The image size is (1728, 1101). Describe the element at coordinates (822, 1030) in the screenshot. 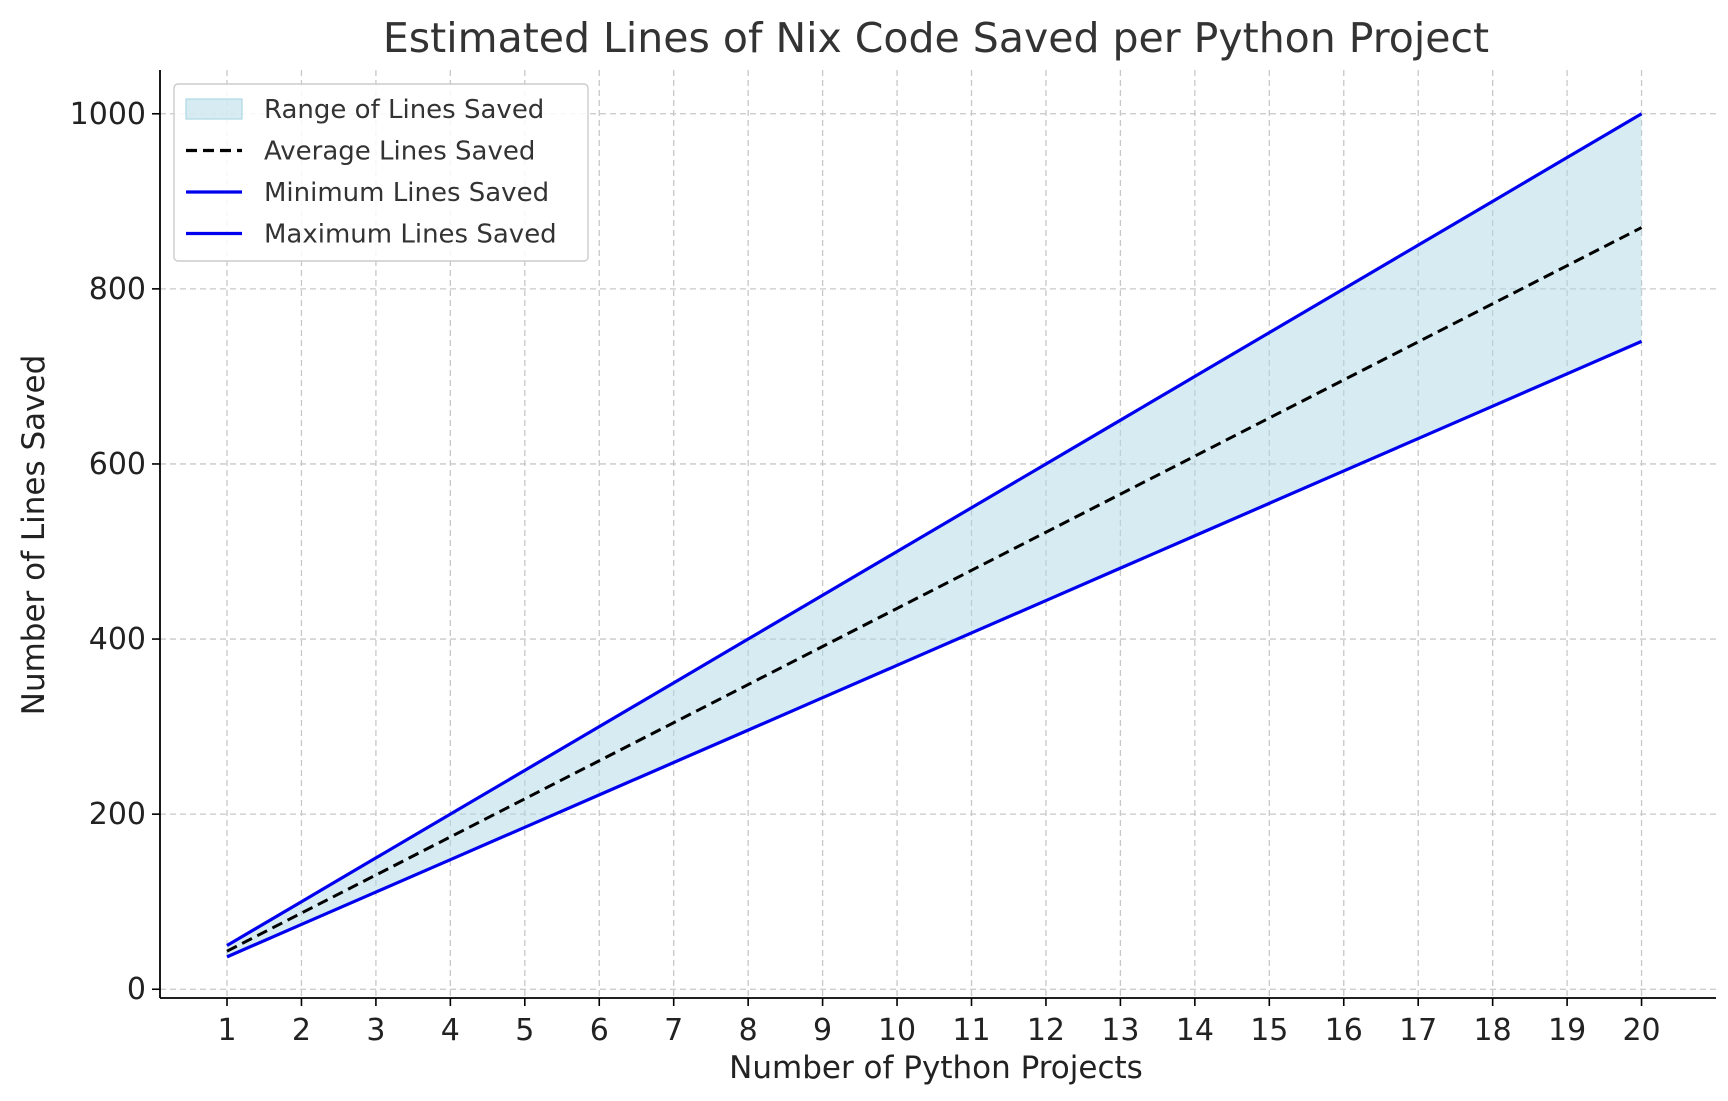

I see `x-tick-label: 9` at that location.